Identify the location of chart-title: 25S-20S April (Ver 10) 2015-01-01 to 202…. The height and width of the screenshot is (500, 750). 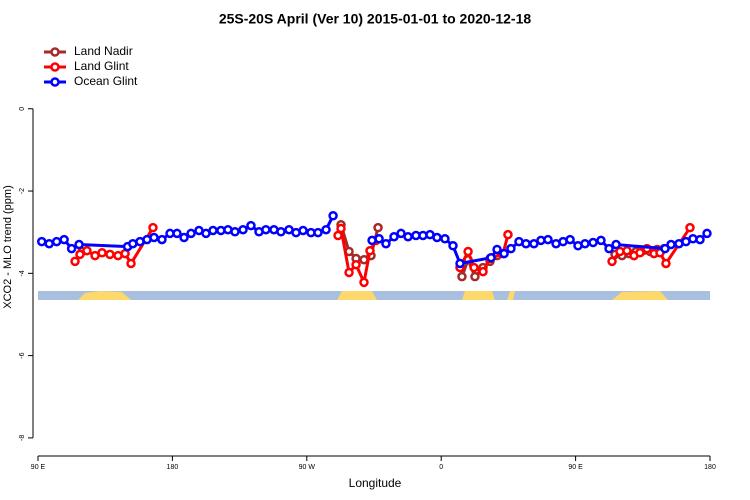
(375, 19).